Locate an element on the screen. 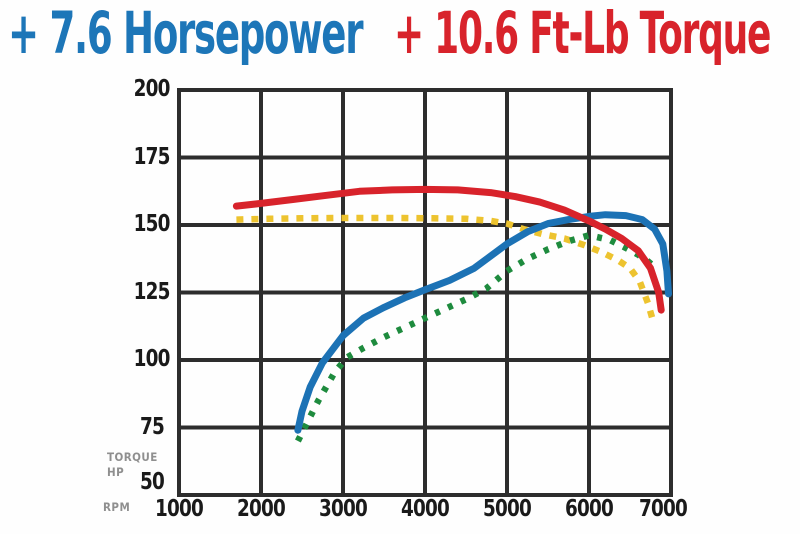 This screenshot has width=800, height=534. x-axis-tick-label: 7000 is located at coordinates (663, 509).